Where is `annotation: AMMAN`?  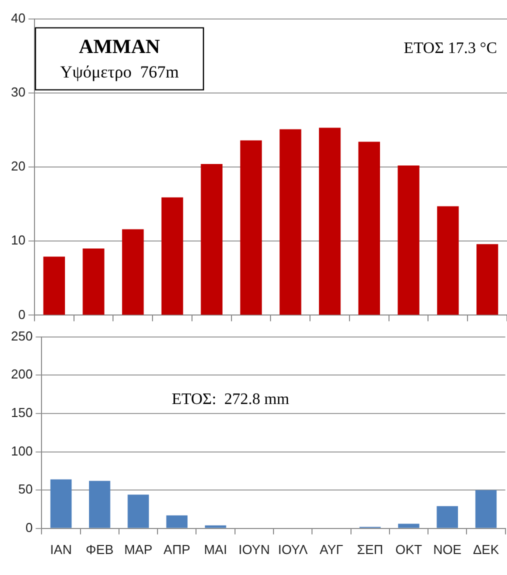
annotation: AMMAN is located at coordinates (119, 47).